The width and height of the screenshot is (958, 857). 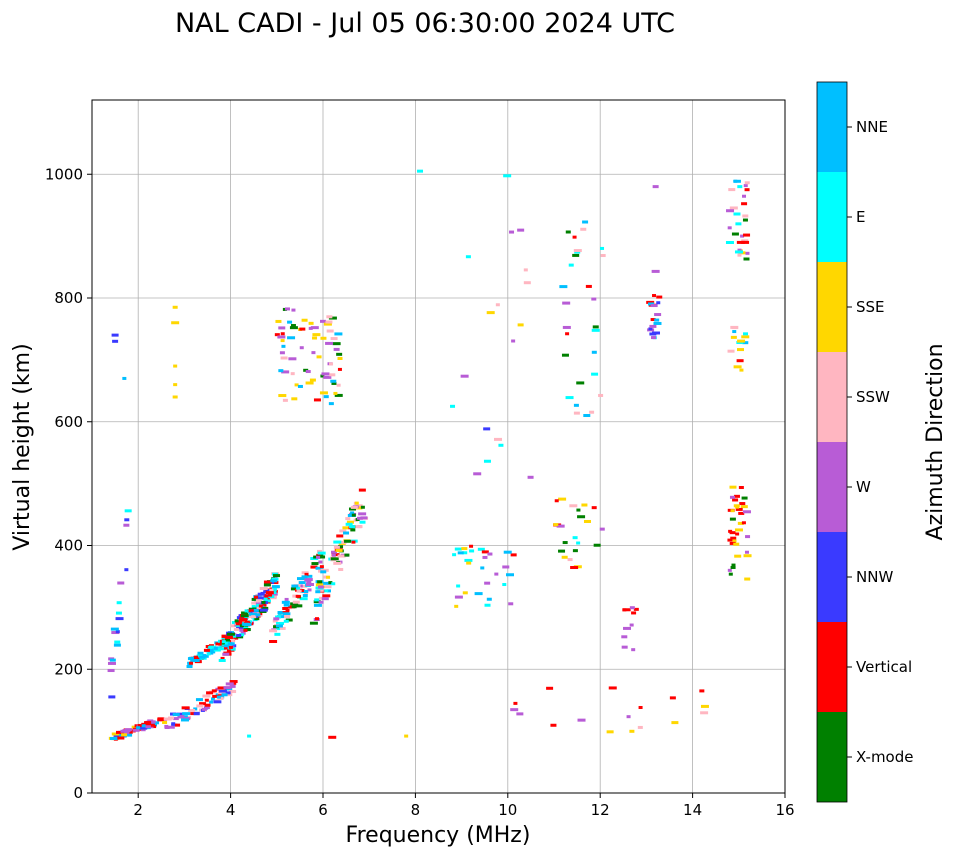 What do you see at coordinates (873, 397) in the screenshot?
I see `colorbar-tick-label: SSW` at bounding box center [873, 397].